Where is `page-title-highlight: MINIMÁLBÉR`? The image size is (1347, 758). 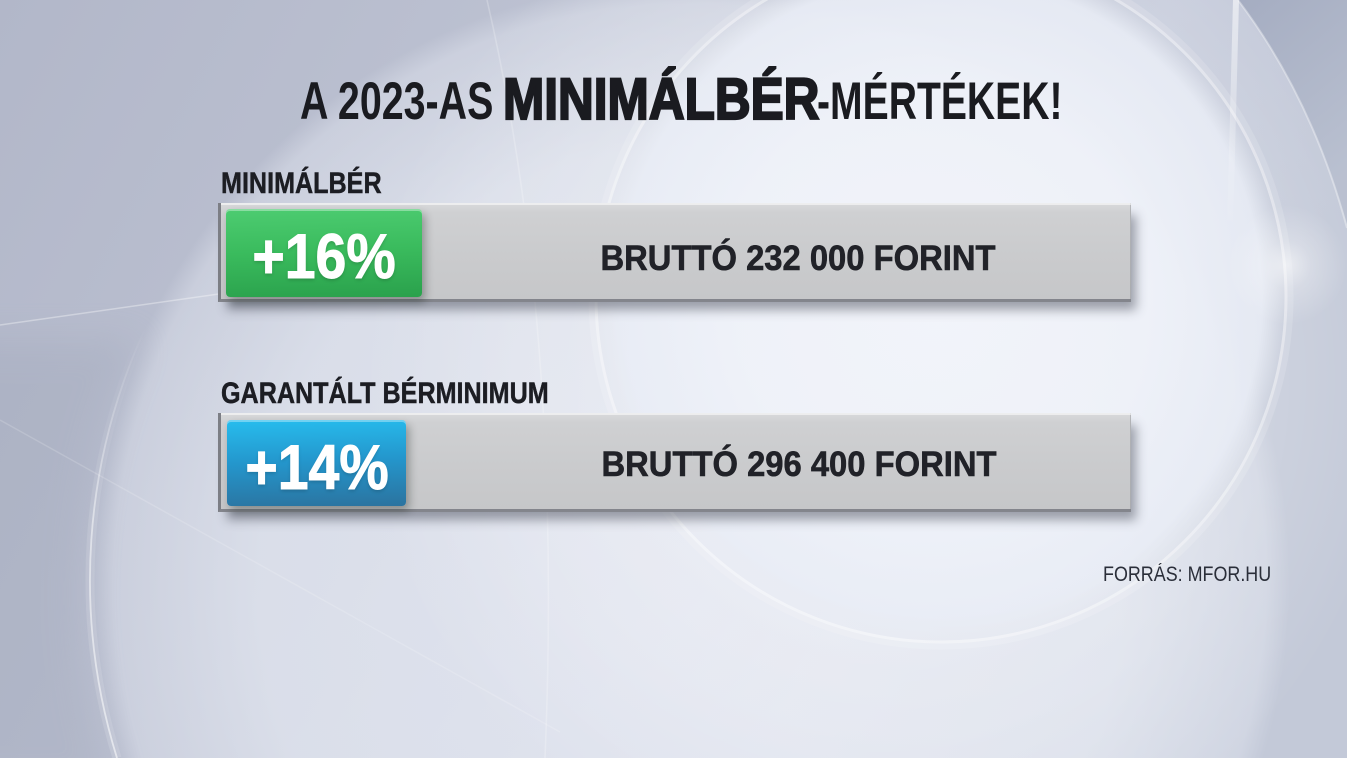
page-title-highlight: MINIMÁLBÉR is located at coordinates (661, 99).